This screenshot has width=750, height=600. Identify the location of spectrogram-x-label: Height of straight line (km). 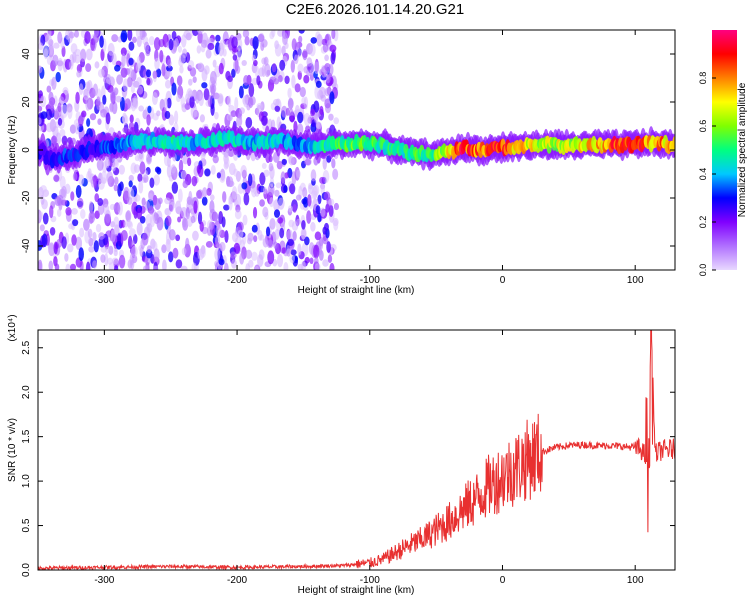
(356, 290).